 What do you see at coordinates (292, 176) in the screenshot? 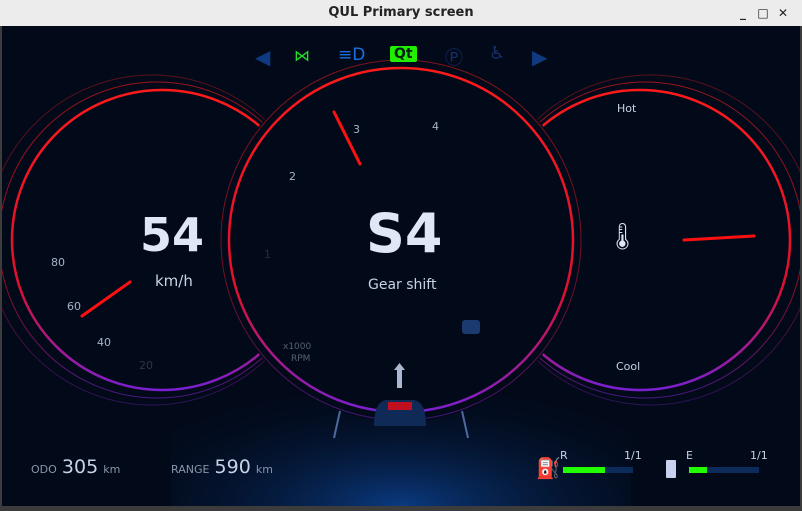
I see `rpm-tick: 2` at bounding box center [292, 176].